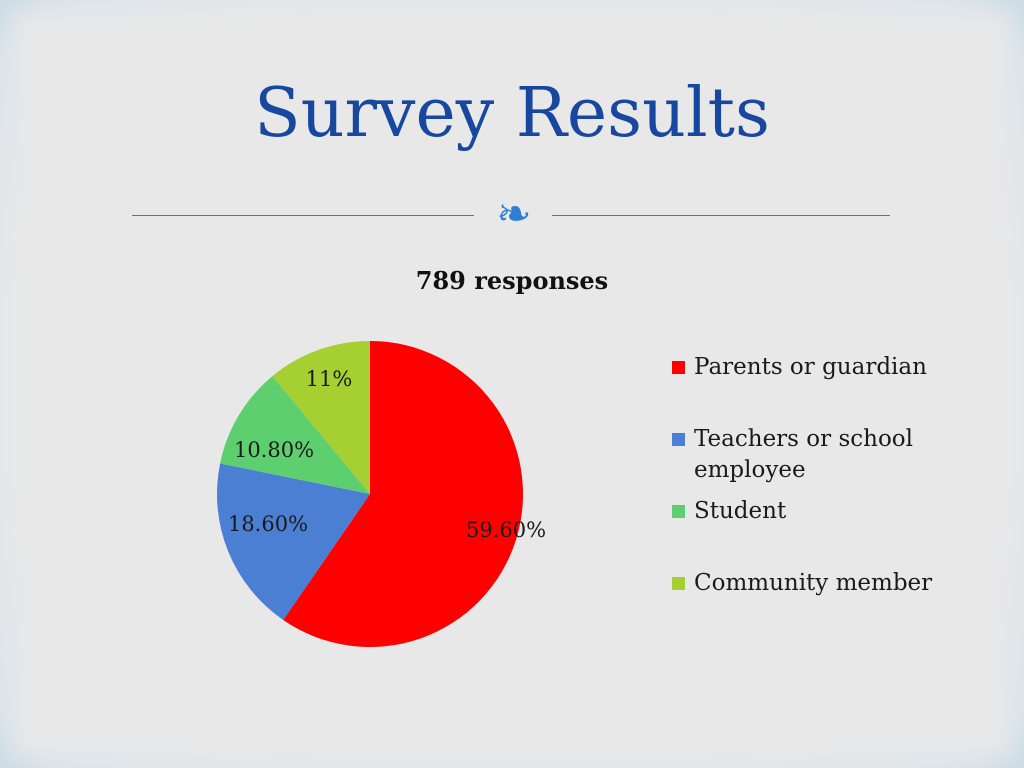 Image resolution: width=1024 pixels, height=768 pixels. What do you see at coordinates (678, 439) in the screenshot?
I see `legend-swatch-teachers` at bounding box center [678, 439].